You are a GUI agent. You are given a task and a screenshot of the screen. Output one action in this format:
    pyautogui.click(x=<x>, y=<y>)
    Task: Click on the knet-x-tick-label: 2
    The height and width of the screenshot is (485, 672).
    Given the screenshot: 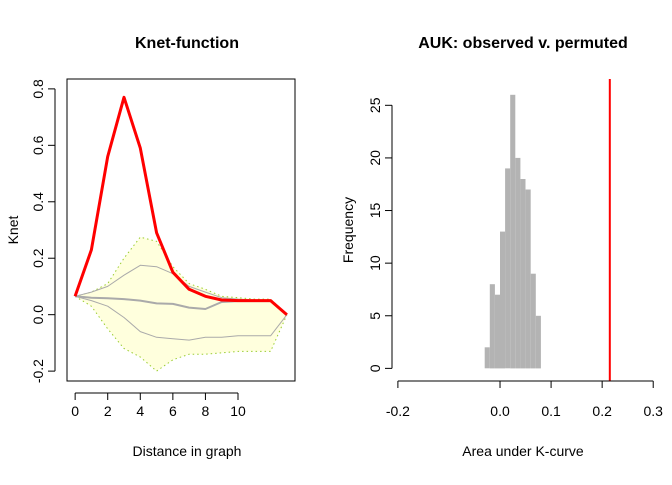 What is the action you would take?
    pyautogui.click(x=108, y=411)
    